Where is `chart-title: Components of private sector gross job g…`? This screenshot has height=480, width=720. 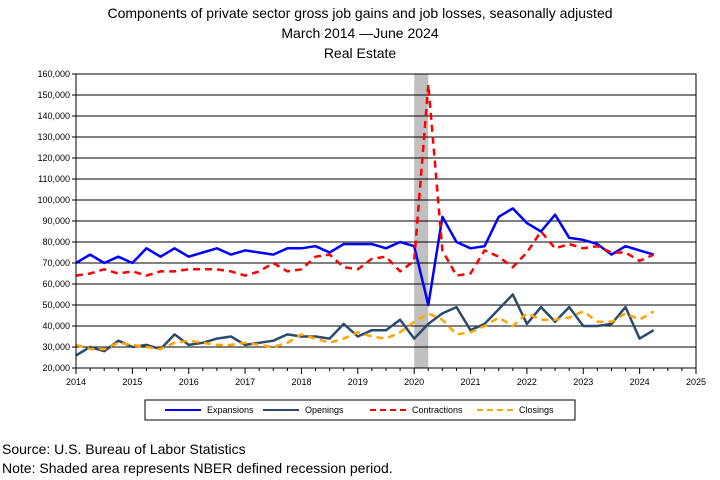
chart-title: Components of private sector gross job g… is located at coordinates (360, 13).